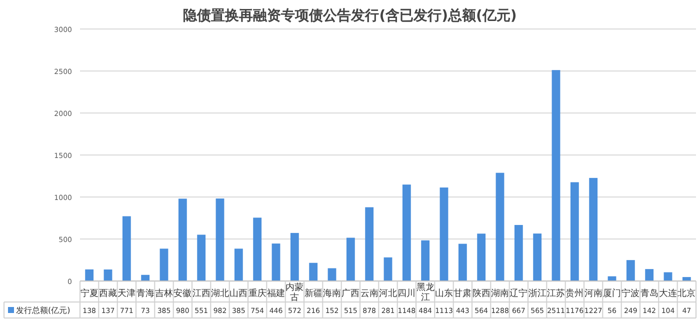 The width and height of the screenshot is (700, 321). What do you see at coordinates (631, 293) in the screenshot?
I see `x-tick-label: 宁波` at bounding box center [631, 293].